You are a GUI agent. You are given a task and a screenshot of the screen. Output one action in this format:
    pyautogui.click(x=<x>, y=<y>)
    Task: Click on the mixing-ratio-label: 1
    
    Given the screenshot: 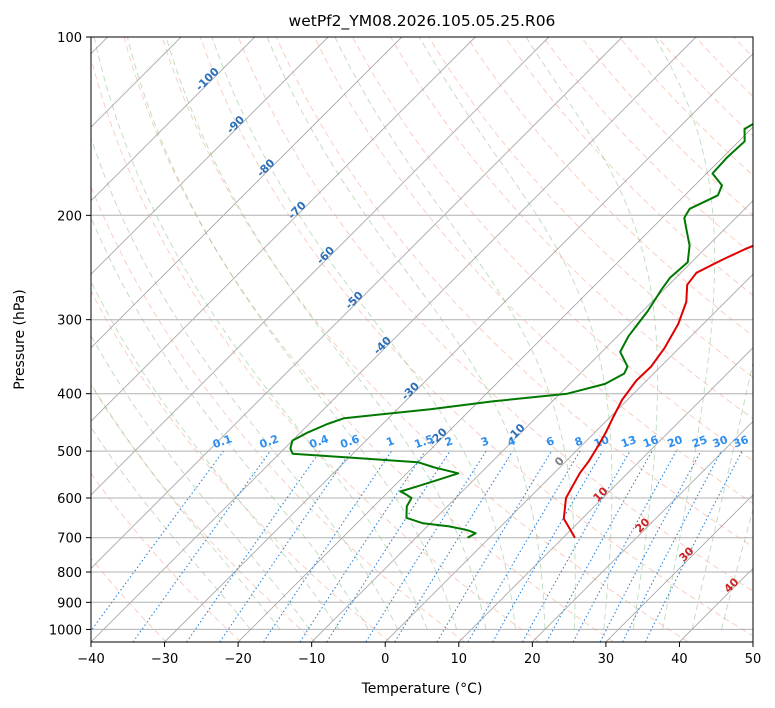 What is the action you would take?
    pyautogui.click(x=390, y=441)
    